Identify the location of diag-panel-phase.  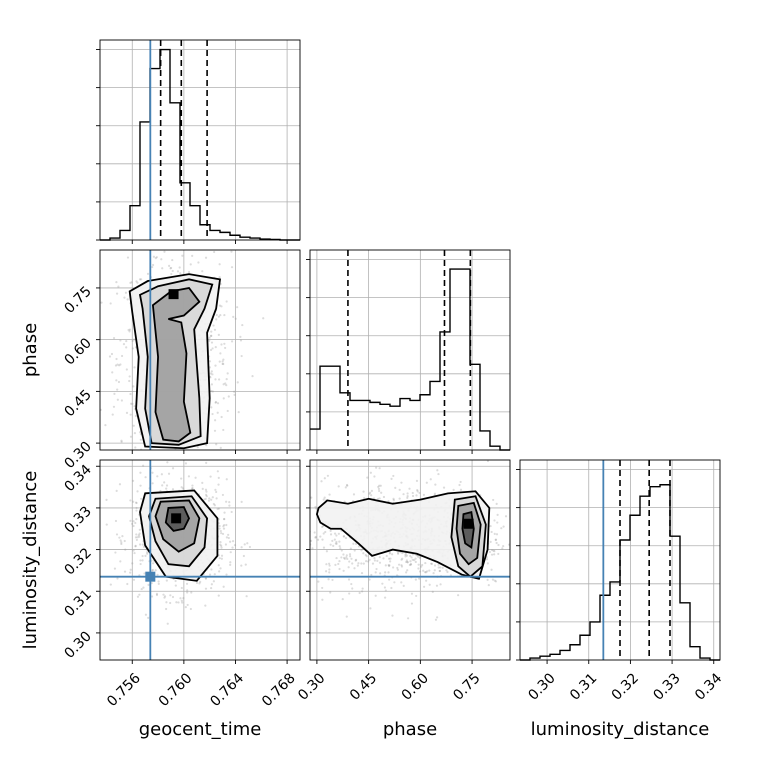
(408, 351).